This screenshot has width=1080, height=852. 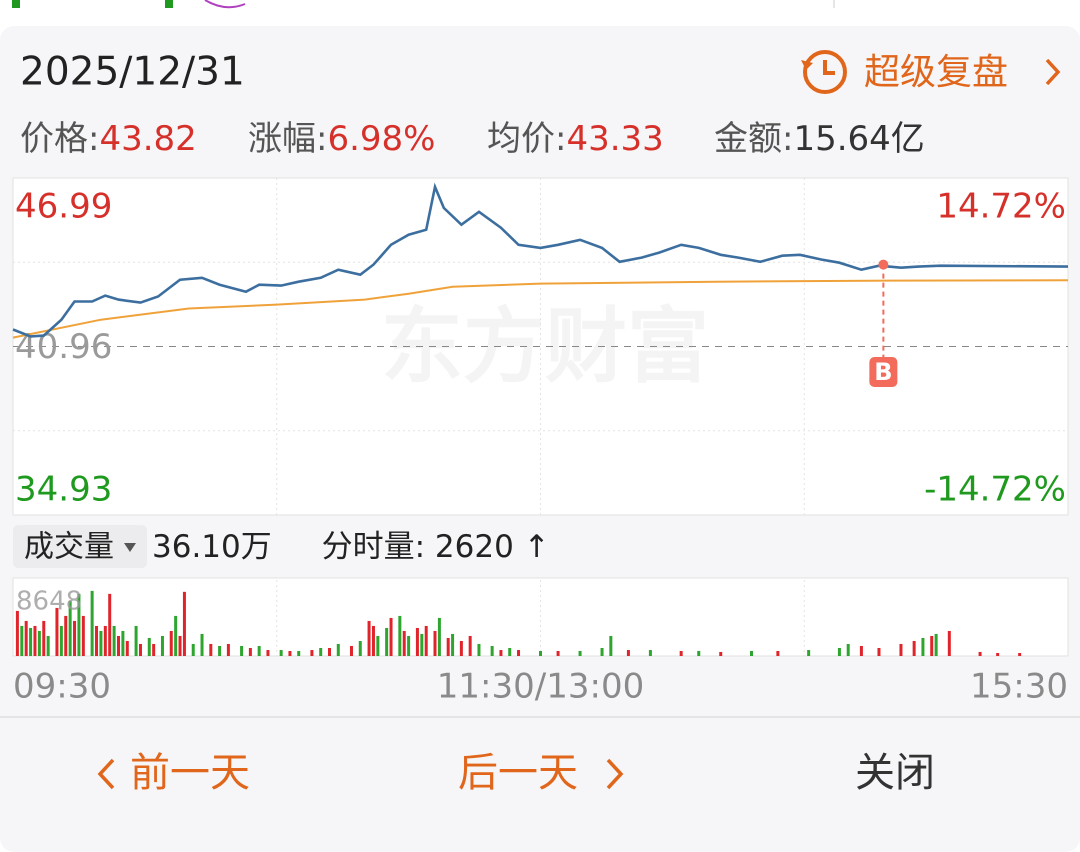 What do you see at coordinates (858, 139) in the screenshot?
I see `stat-value: 15.64亿` at bounding box center [858, 139].